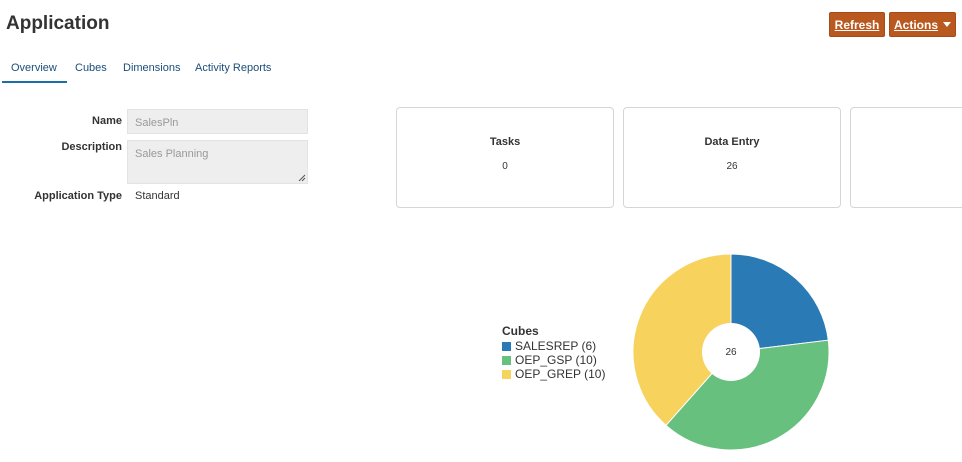 This screenshot has width=962, height=462. I want to click on legend-label: OEP_GREP (10), so click(560, 374).